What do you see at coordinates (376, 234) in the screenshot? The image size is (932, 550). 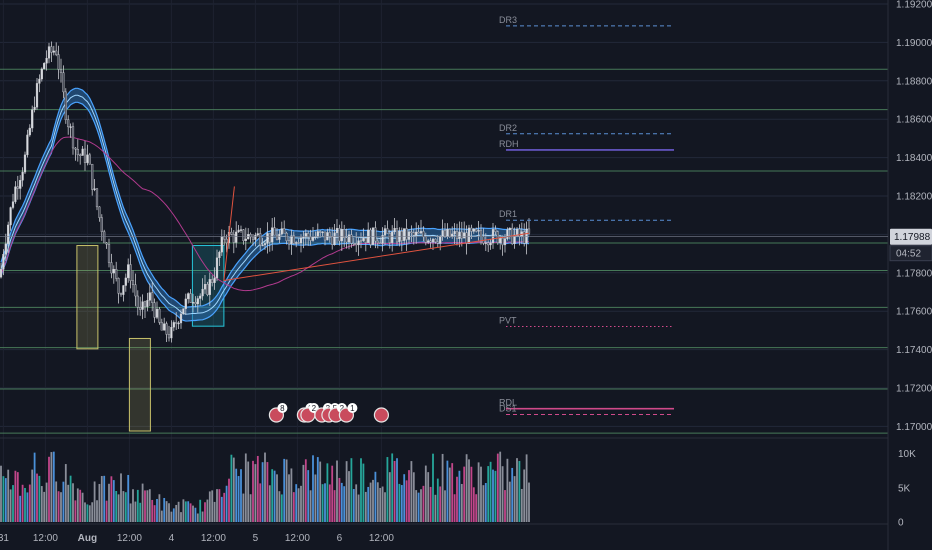 I see `projection` at bounding box center [376, 234].